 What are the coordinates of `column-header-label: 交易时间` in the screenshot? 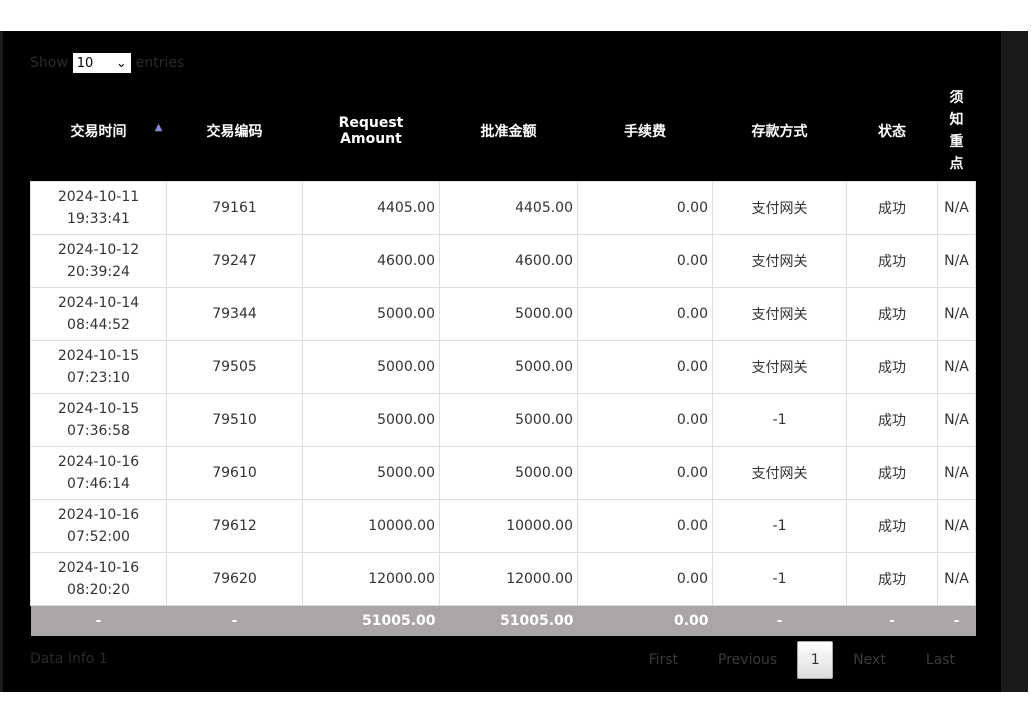 It's located at (98, 131).